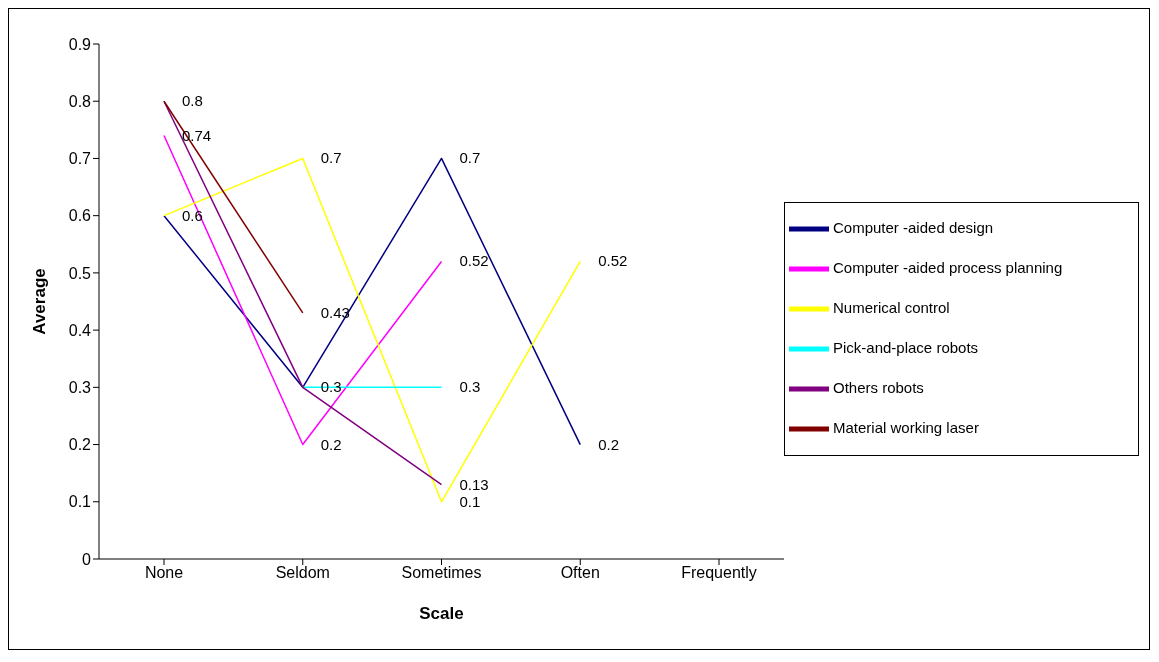  Describe the element at coordinates (906, 427) in the screenshot. I see `legend-label: Material working laser` at that location.